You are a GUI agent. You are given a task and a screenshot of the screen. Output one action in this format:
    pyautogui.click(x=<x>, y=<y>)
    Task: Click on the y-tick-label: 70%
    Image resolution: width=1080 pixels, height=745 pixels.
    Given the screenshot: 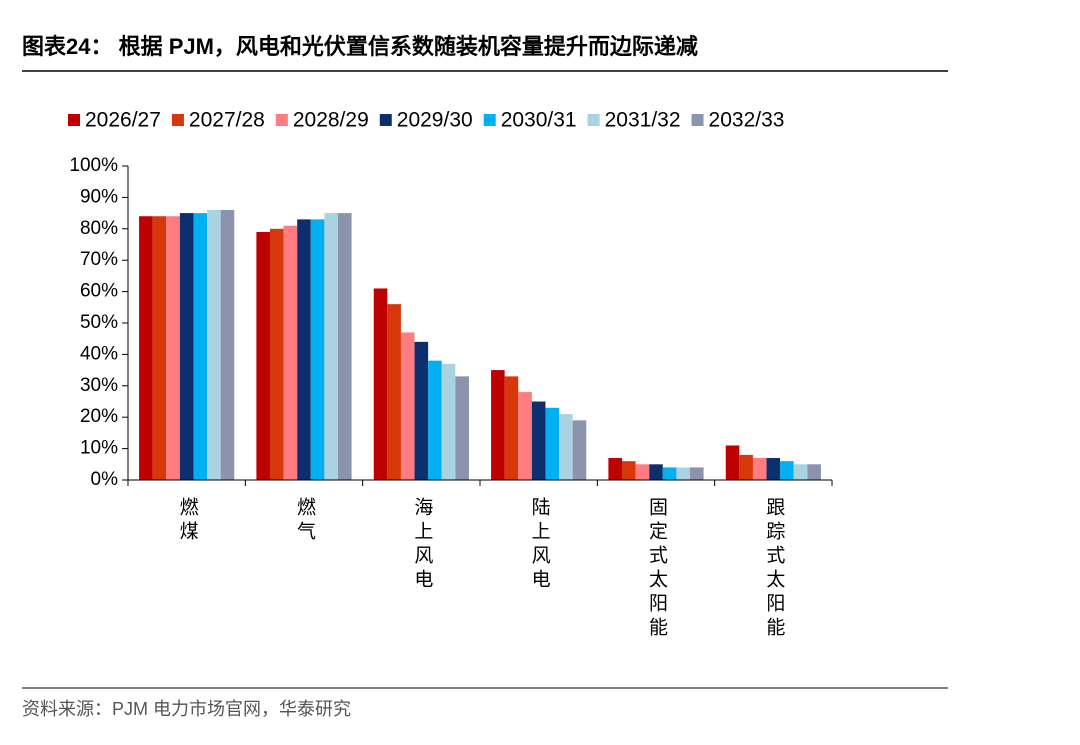 What is the action you would take?
    pyautogui.click(x=99, y=259)
    